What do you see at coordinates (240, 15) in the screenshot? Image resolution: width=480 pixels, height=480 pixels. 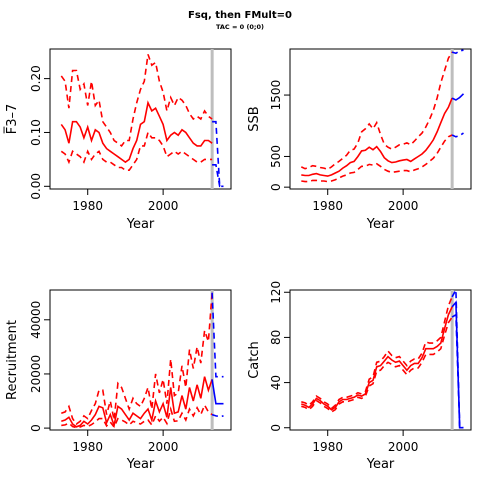 I see `figure-title: Fsq, then FMult=0` at bounding box center [240, 15].